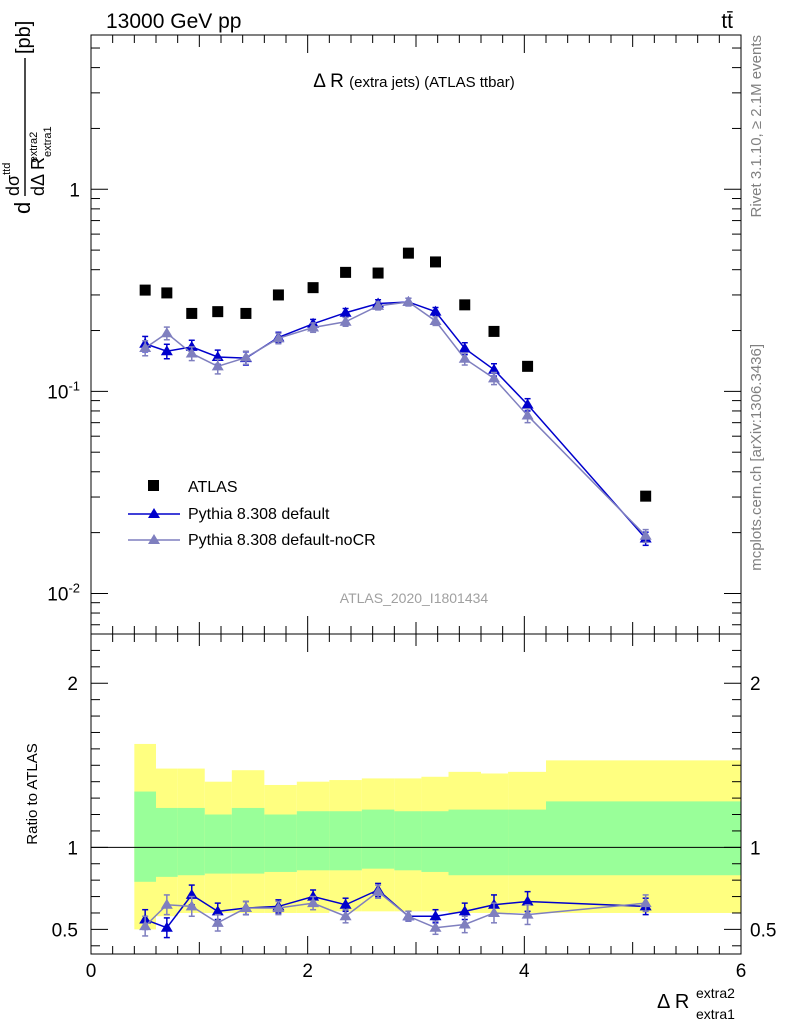  What do you see at coordinates (173, 21) in the screenshot?
I see `energy-label: 13000 GeV pp` at bounding box center [173, 21].